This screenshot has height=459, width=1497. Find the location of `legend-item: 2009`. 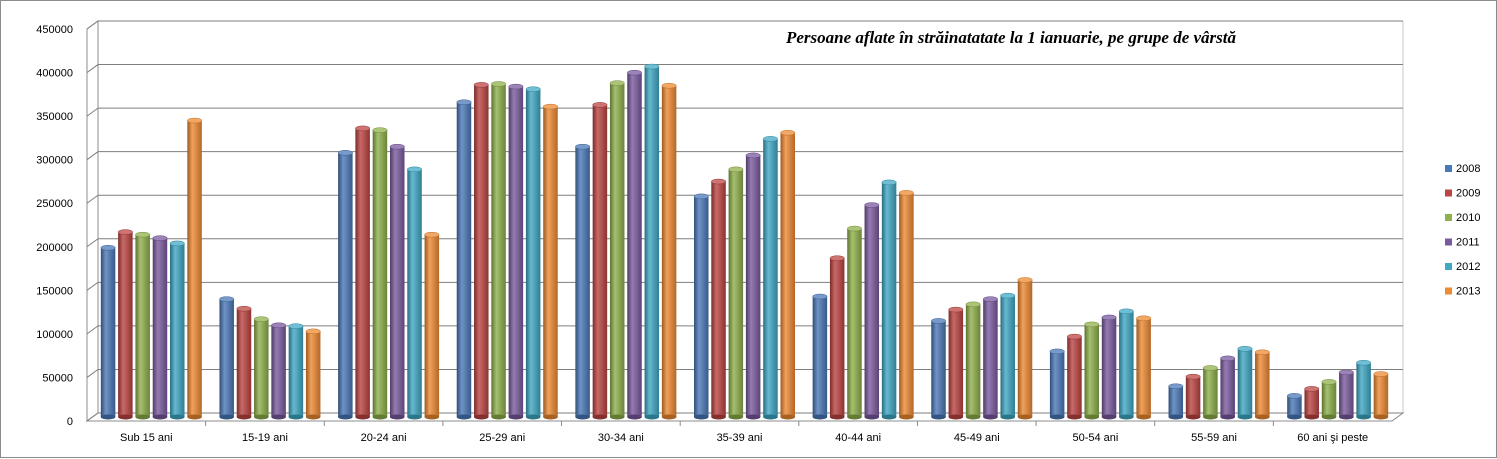

legend-item: 2009 is located at coordinates (1462, 194).